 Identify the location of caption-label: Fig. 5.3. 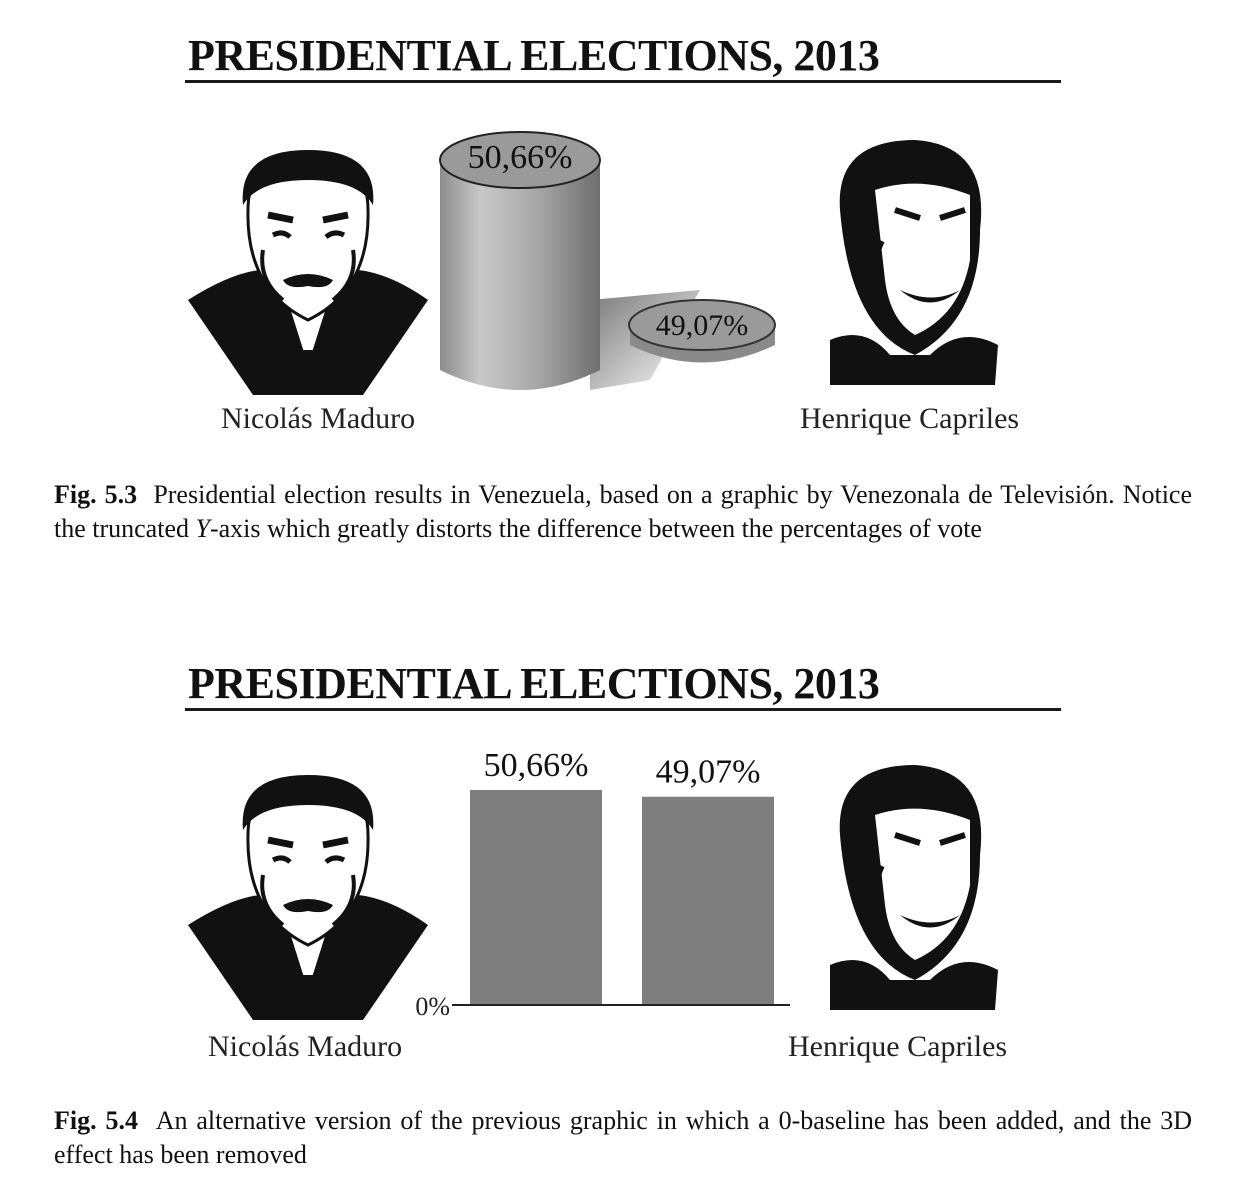
(96, 494).